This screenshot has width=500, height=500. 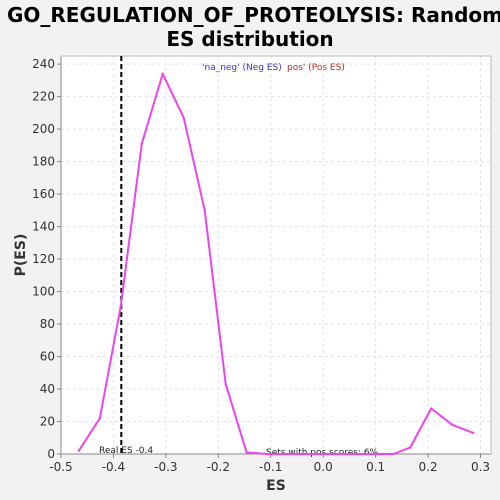 What do you see at coordinates (276, 486) in the screenshot?
I see `x-axis-label: ES` at bounding box center [276, 486].